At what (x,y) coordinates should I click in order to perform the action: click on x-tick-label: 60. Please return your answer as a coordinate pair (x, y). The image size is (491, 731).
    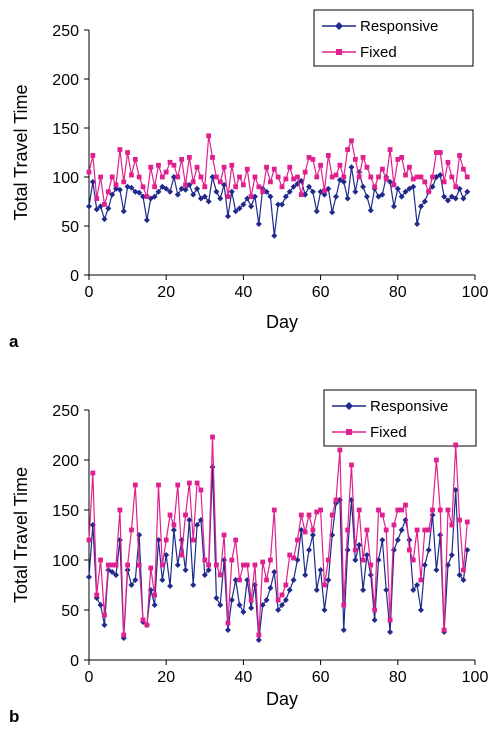
    Looking at the image, I should click on (321, 677).